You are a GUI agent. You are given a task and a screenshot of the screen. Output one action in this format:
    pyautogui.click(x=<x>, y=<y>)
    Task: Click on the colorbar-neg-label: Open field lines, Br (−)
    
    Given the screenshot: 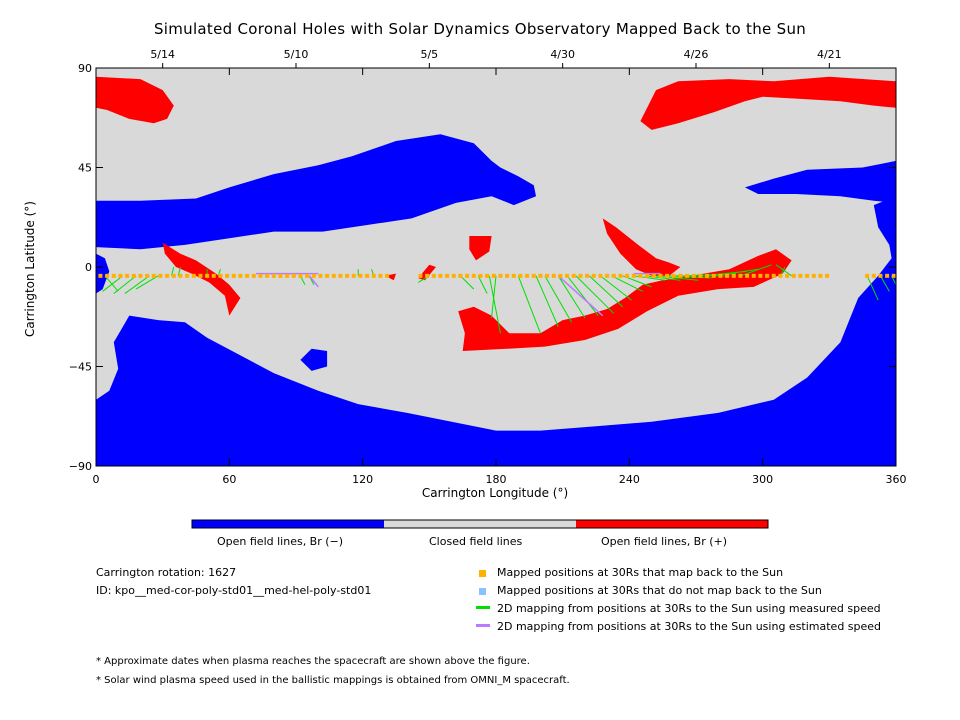 What is the action you would take?
    pyautogui.click(x=280, y=541)
    